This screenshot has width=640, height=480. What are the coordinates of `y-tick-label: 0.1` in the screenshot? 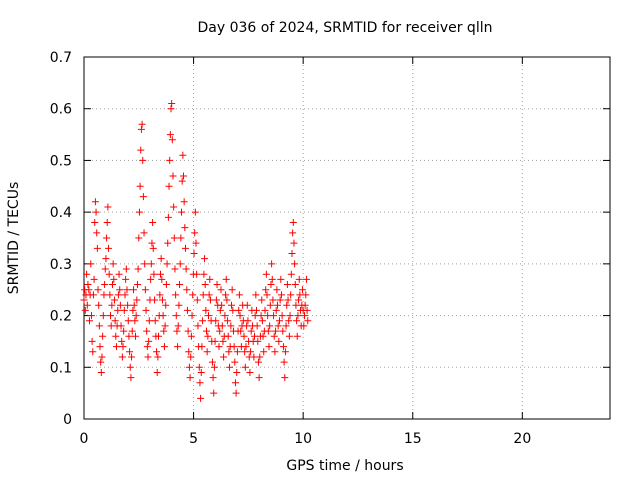 It's located at (61, 368).